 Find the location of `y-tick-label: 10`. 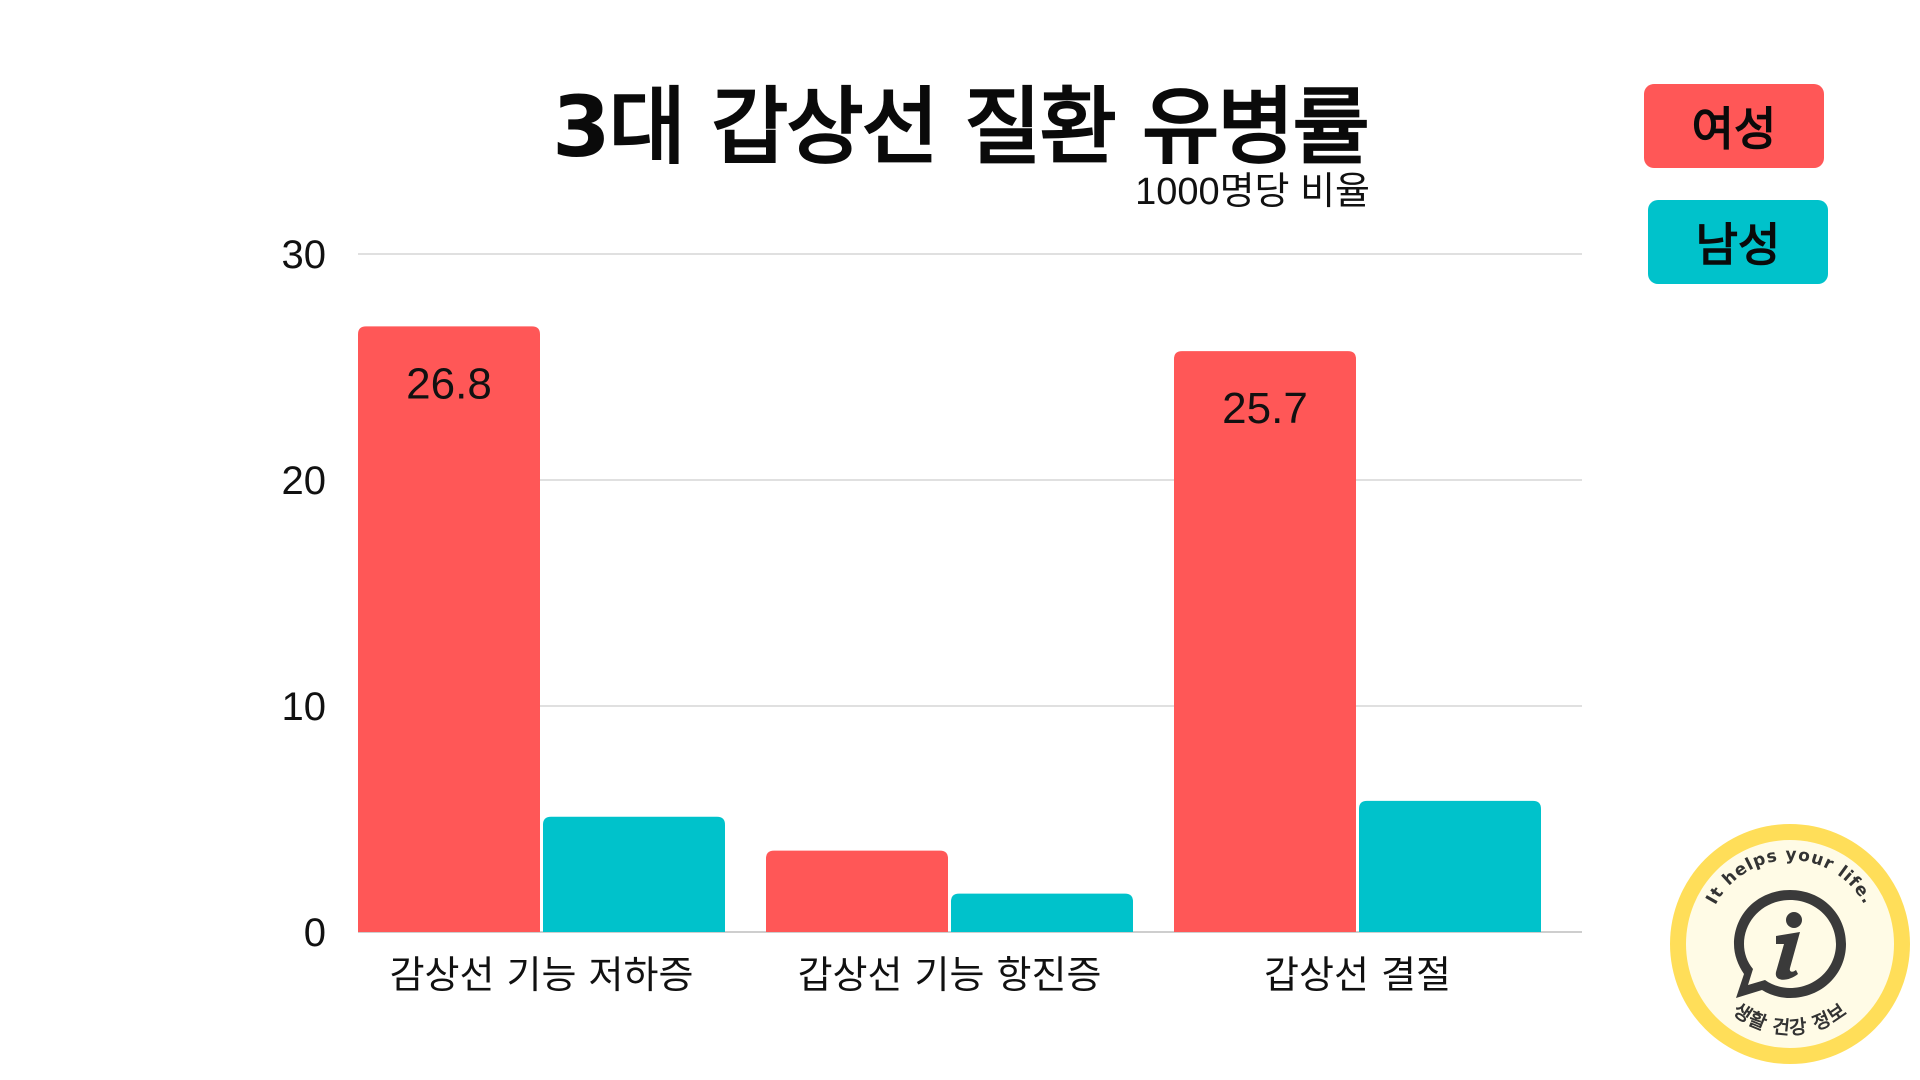

y-tick-label: 10 is located at coordinates (304, 707).